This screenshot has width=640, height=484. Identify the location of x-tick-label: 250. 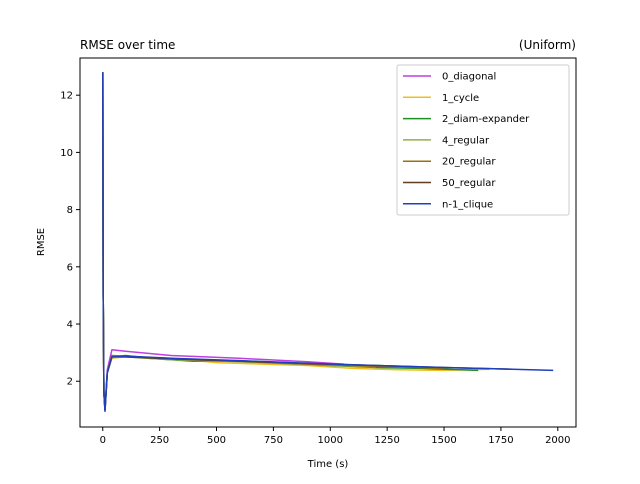
(159, 440).